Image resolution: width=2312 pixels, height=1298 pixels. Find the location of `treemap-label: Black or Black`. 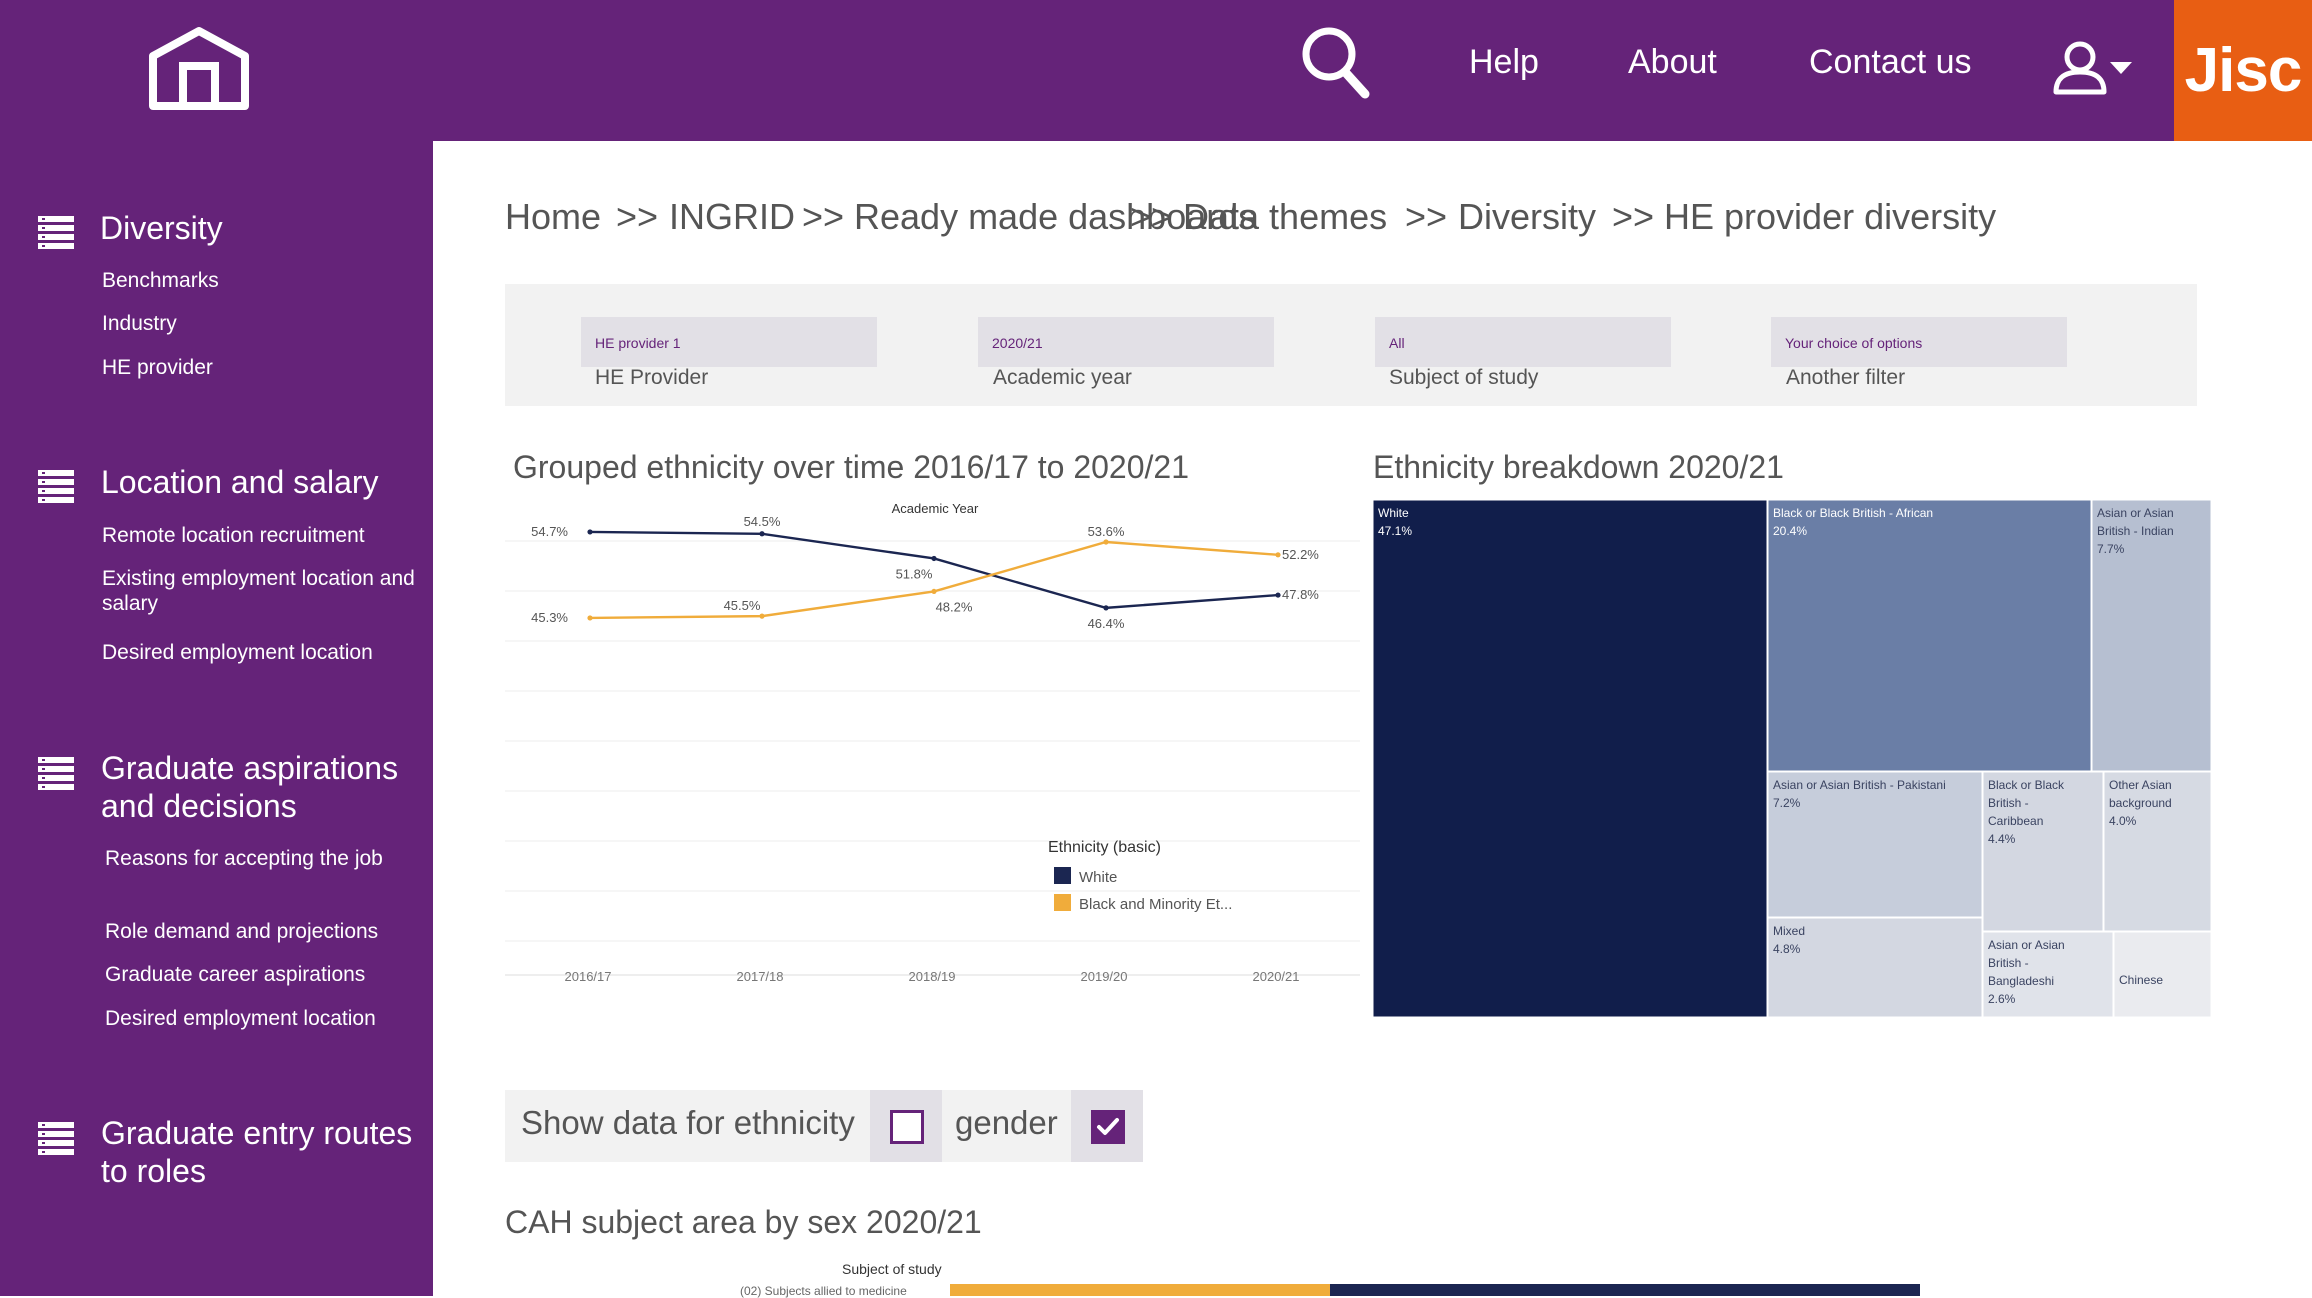

treemap-label: Black or Black is located at coordinates (2026, 785).